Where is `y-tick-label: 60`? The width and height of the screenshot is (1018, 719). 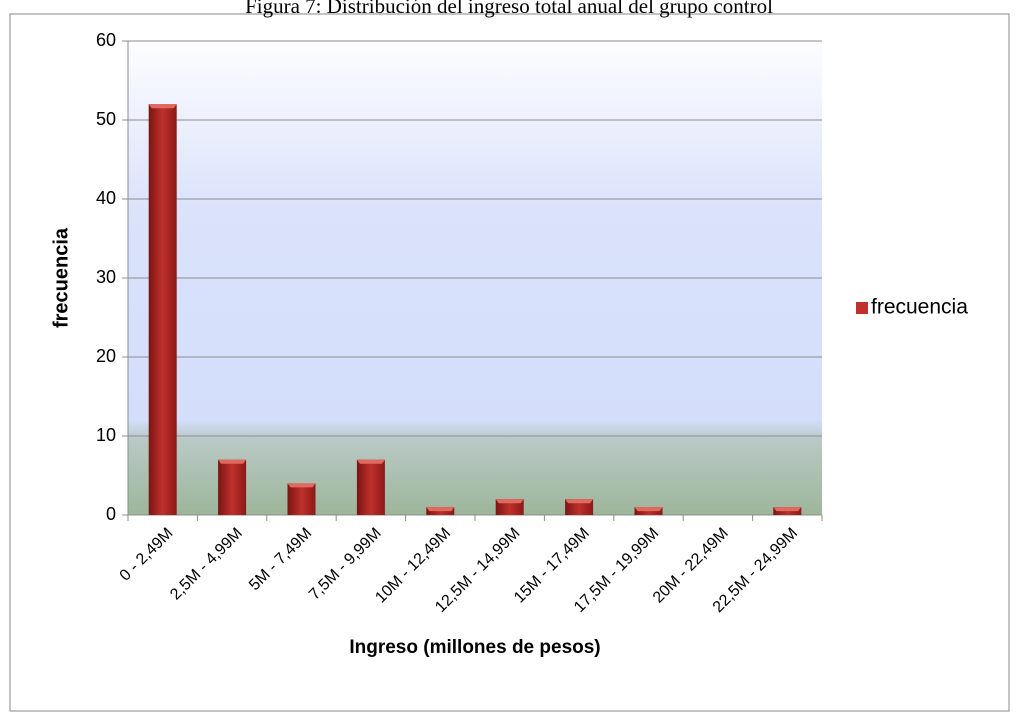
y-tick-label: 60 is located at coordinates (106, 40).